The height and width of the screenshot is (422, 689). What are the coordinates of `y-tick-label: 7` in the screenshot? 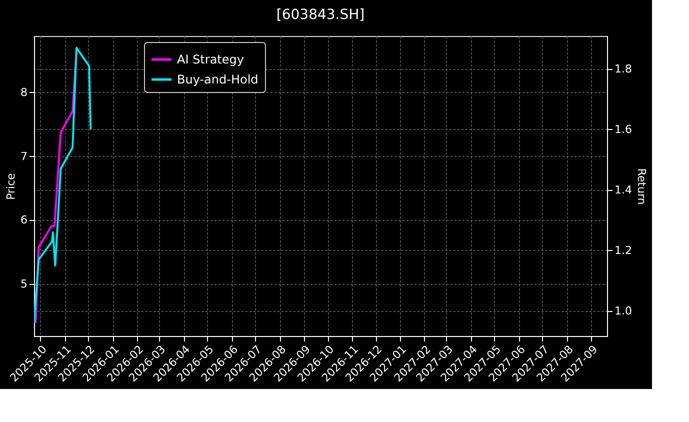 It's located at (24, 156).